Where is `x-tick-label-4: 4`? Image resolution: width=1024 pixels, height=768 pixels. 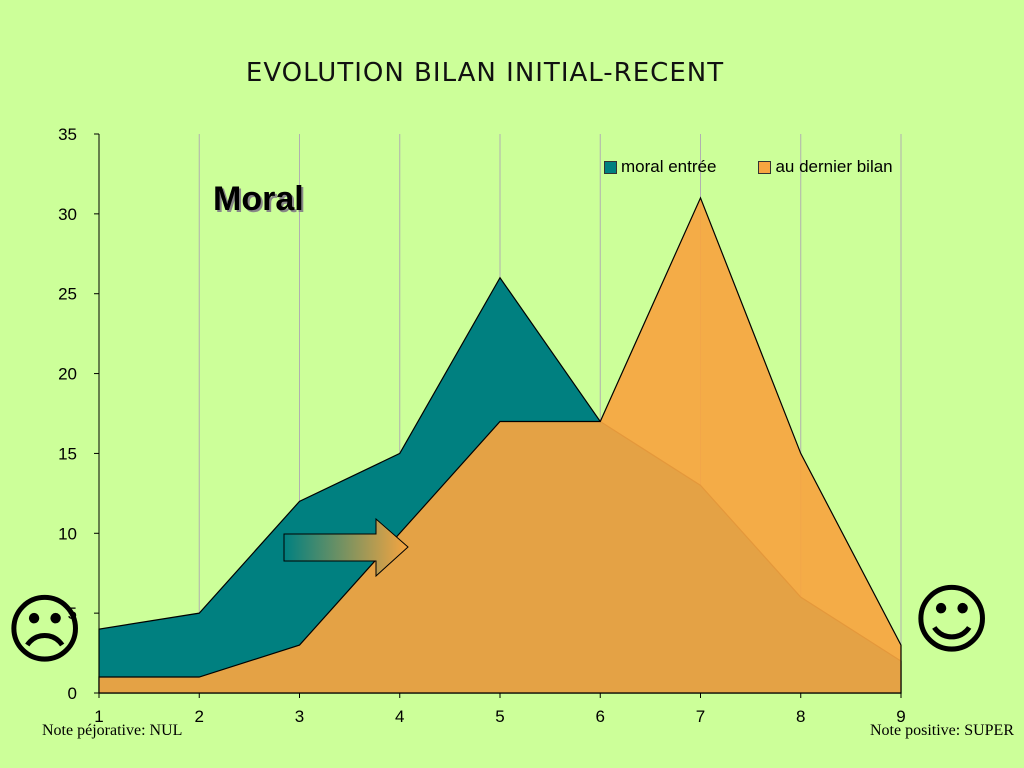 x-tick-label-4: 4 is located at coordinates (399, 716).